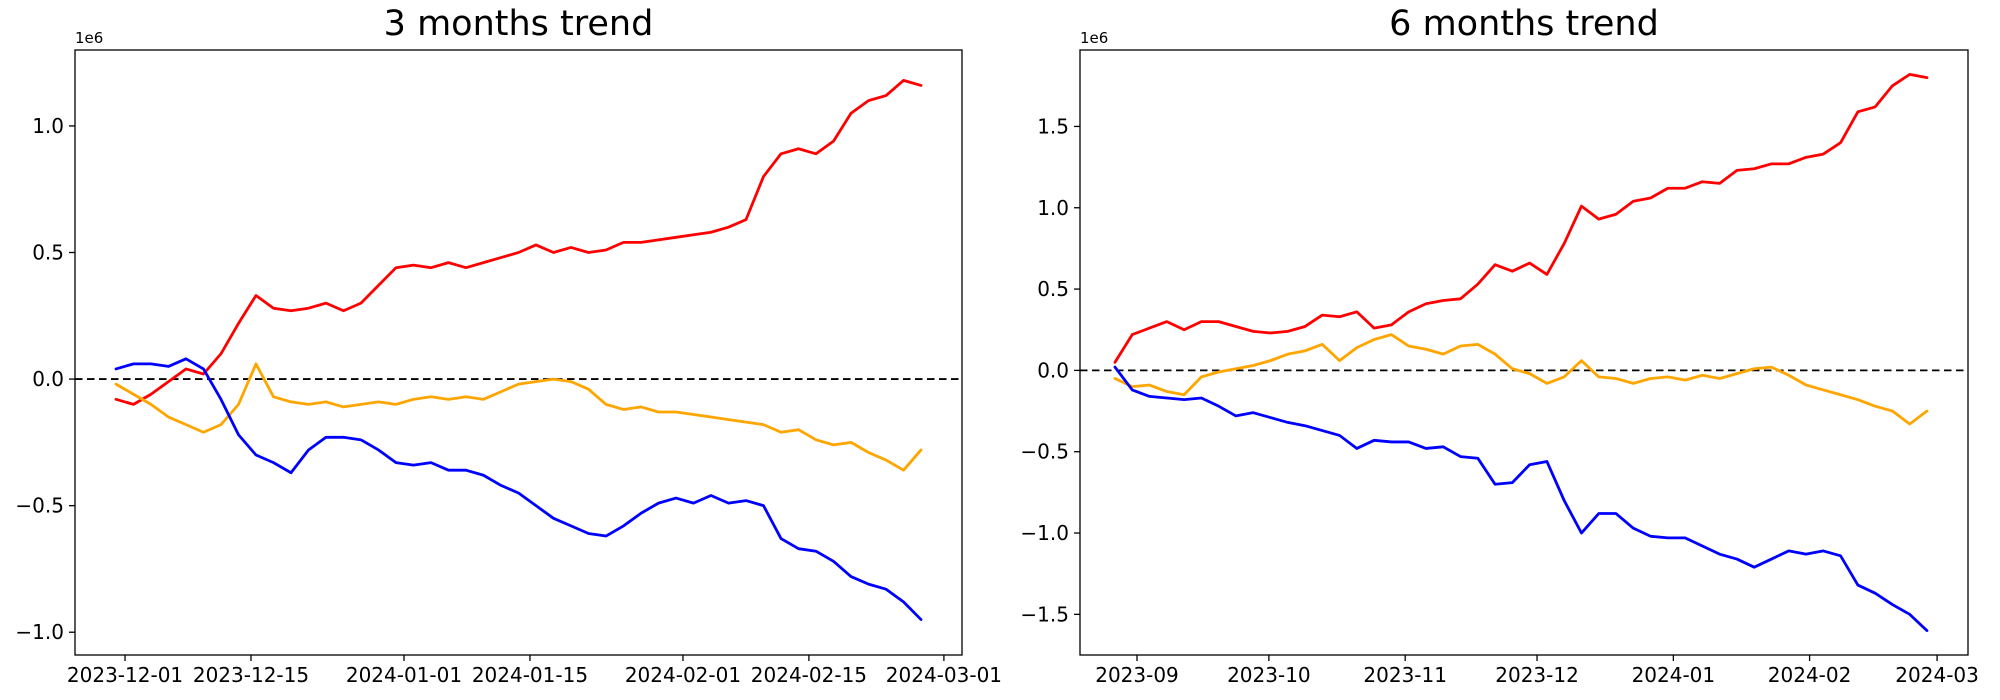  I want to click on x-tick-label: 2024-02, so click(1810, 675).